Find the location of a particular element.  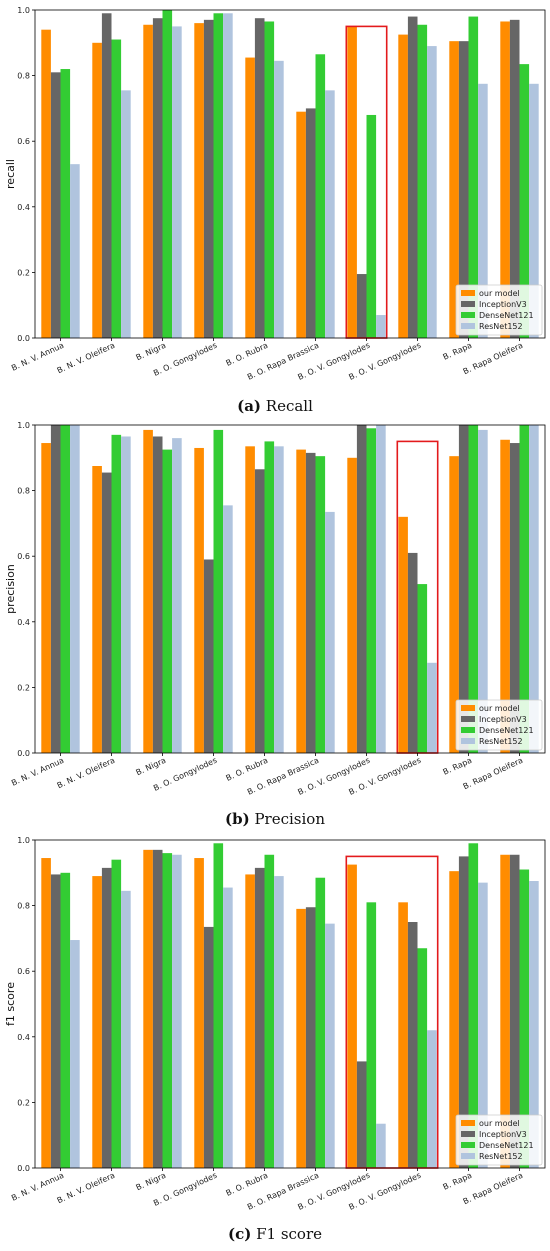

recall-xtick-label: B. Nigra is located at coordinates (150, 352).